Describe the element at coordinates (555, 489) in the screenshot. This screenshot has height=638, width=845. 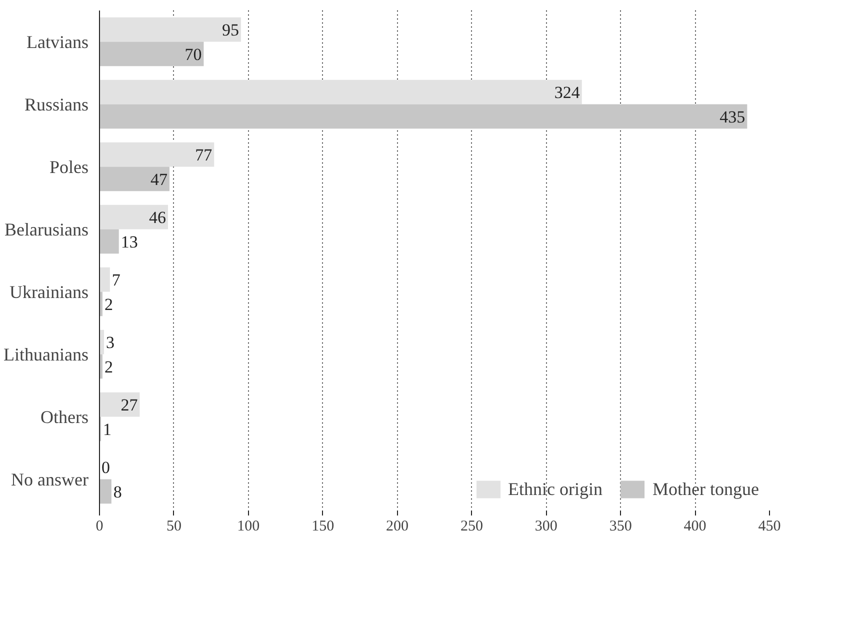
I see `legend-label: Ethnic origin` at that location.